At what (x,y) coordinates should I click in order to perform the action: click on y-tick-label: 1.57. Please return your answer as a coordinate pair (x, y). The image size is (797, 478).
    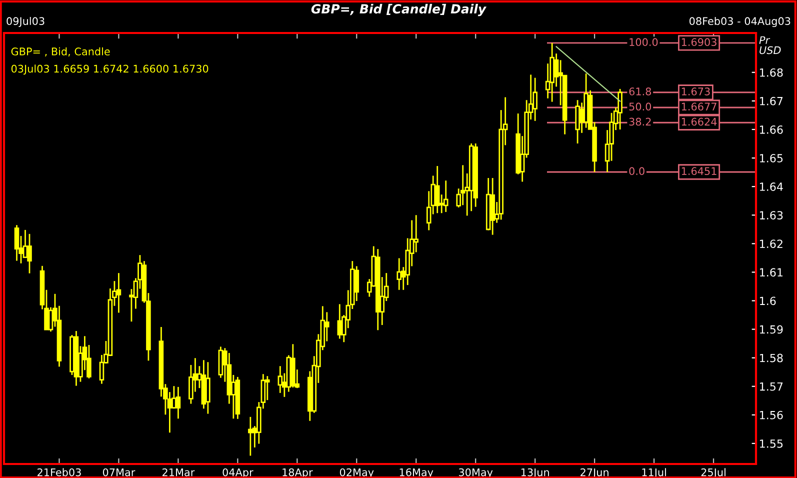
    Looking at the image, I should click on (771, 386).